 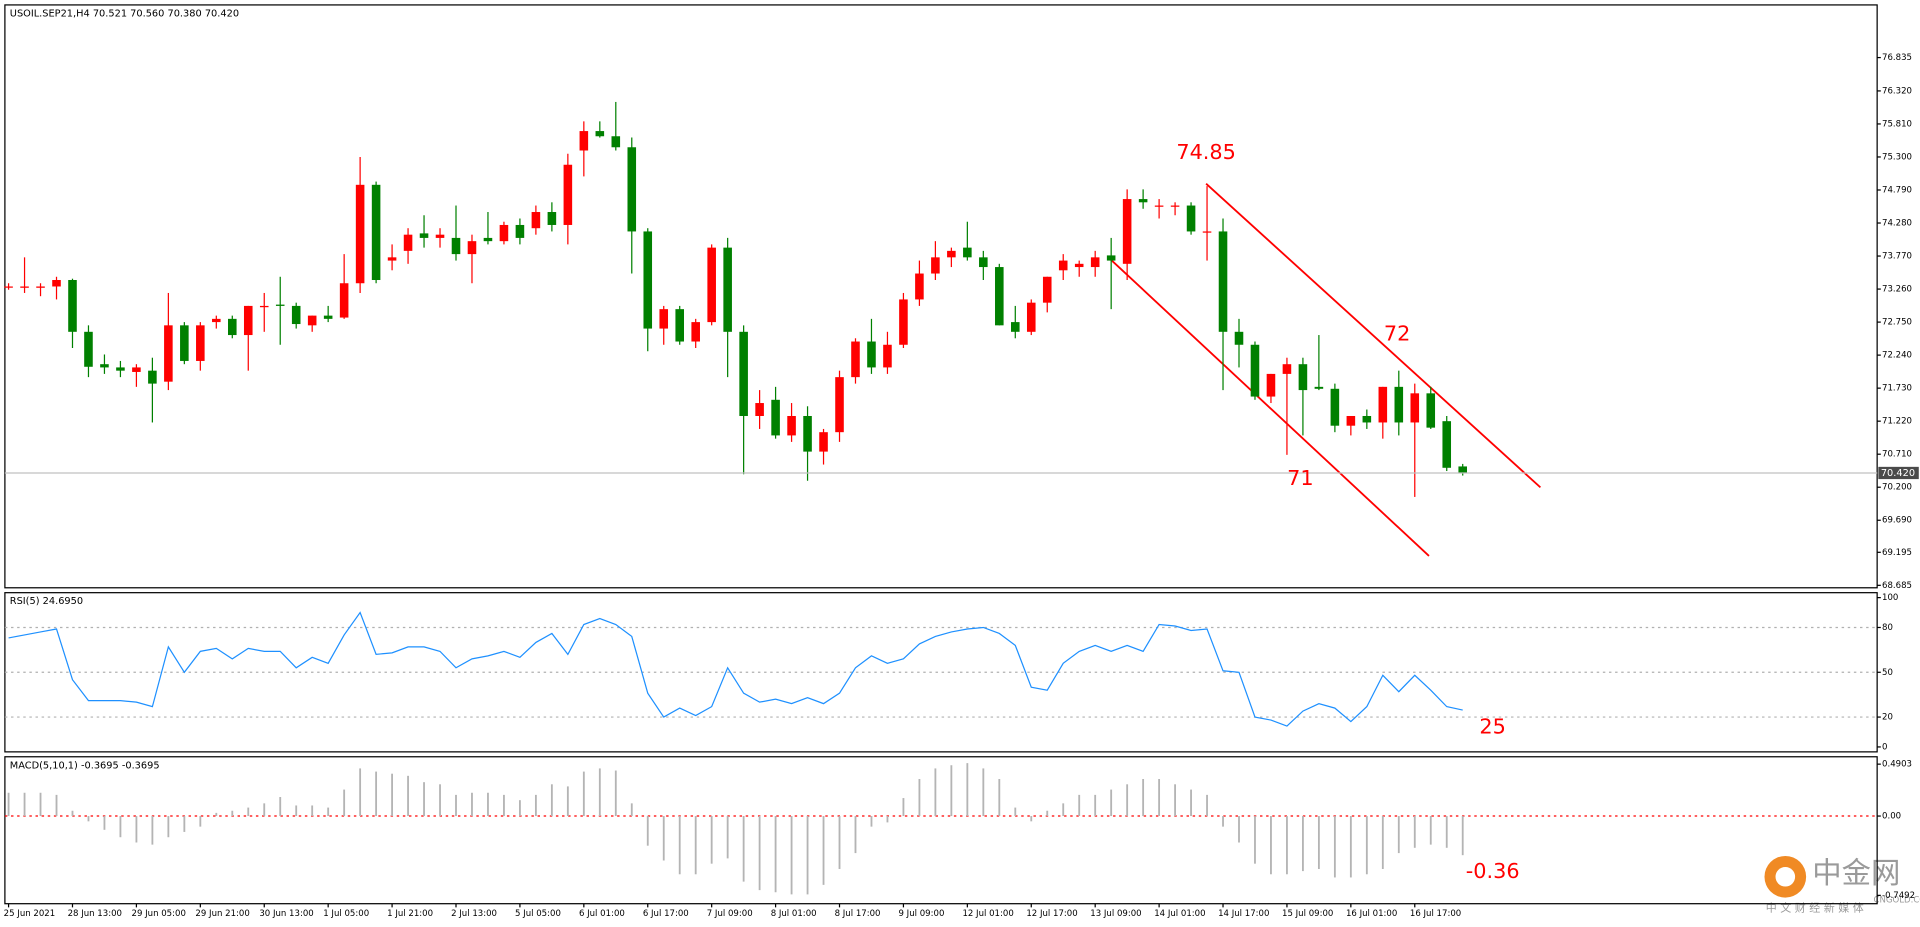 What do you see at coordinates (1897, 455) in the screenshot?
I see `y-tick-label: 70.710` at bounding box center [1897, 455].